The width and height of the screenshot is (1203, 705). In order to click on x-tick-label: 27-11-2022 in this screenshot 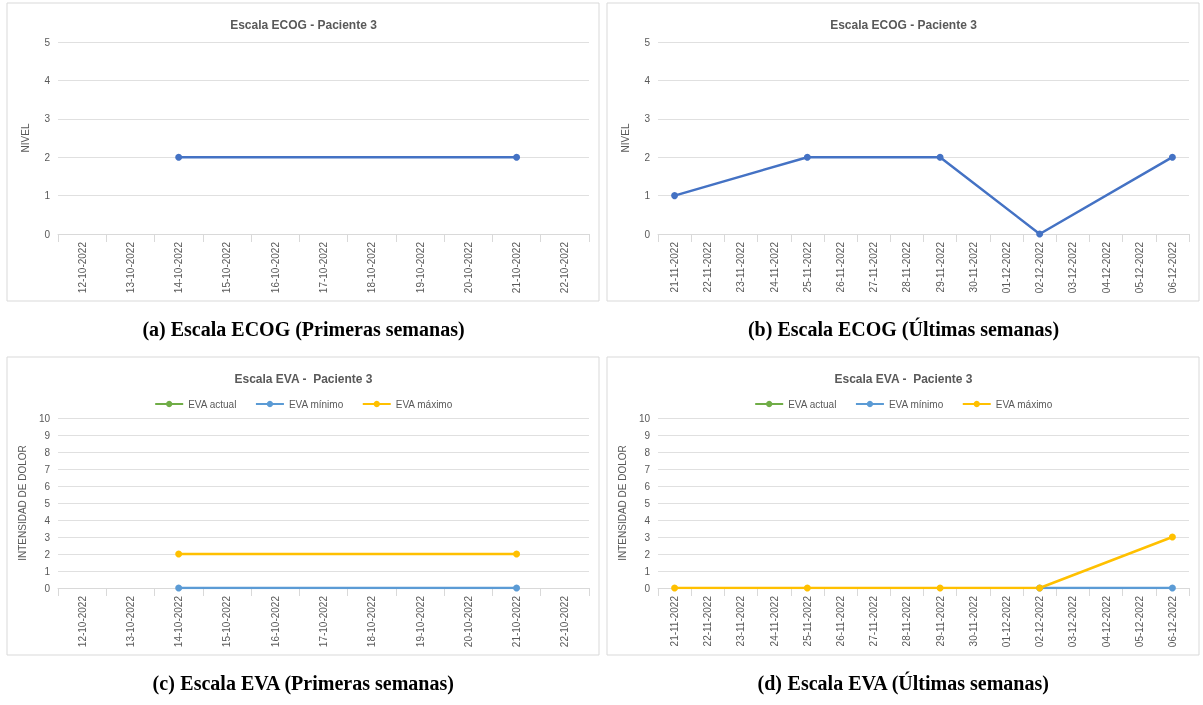, I will do `click(874, 267)`.